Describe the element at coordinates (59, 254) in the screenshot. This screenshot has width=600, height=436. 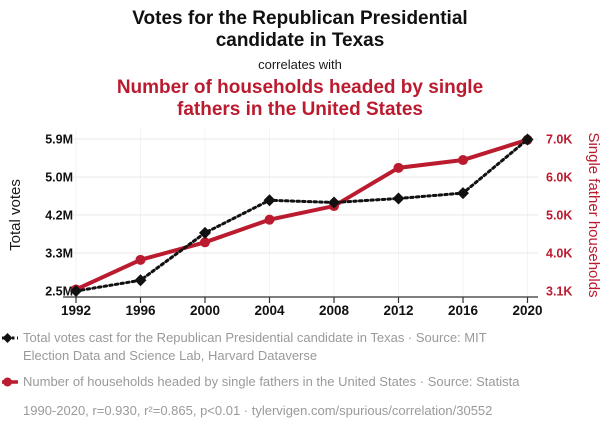
I see `left-axis-tick: 3.3M` at that location.